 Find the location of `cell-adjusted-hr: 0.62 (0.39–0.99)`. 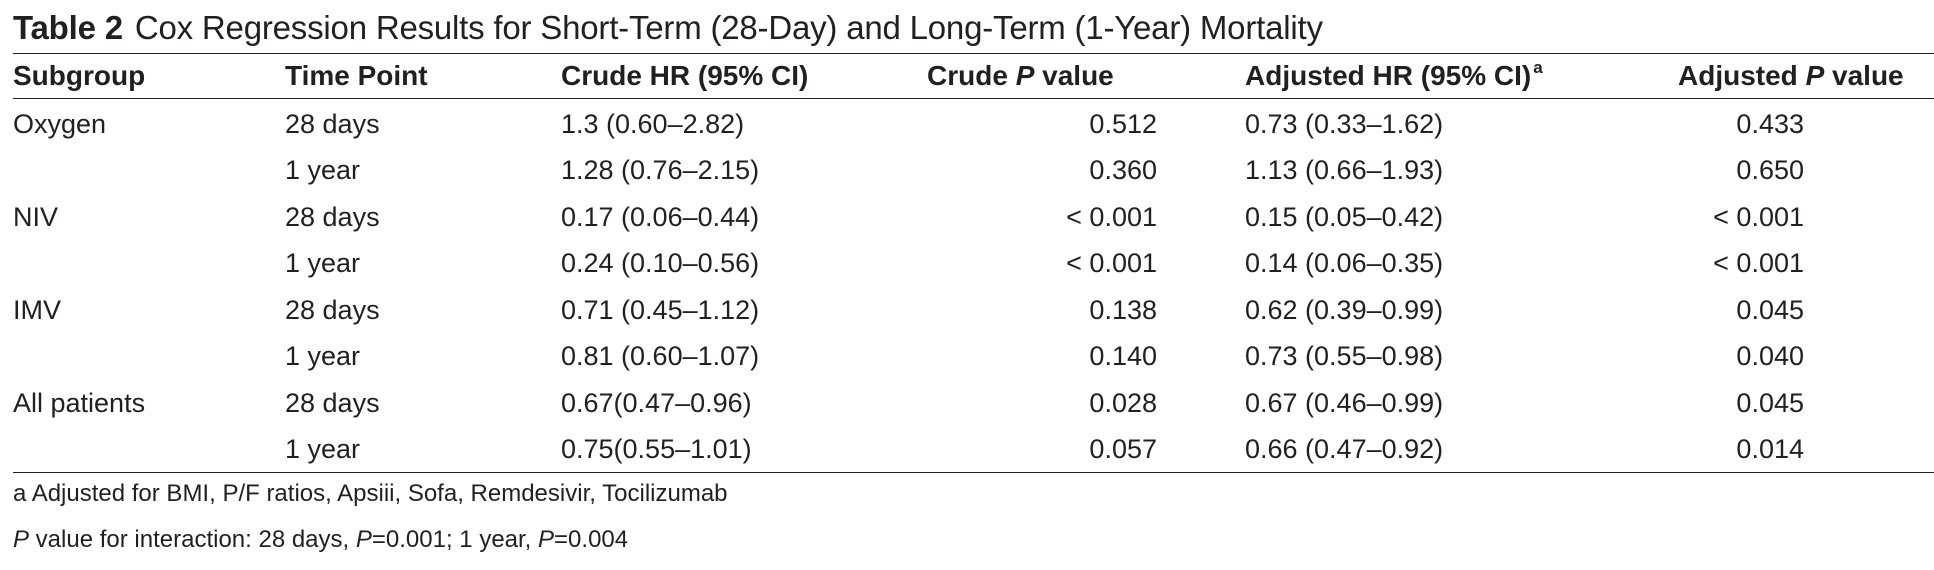

cell-adjusted-hr: 0.62 (0.39–0.99) is located at coordinates (1344, 309).